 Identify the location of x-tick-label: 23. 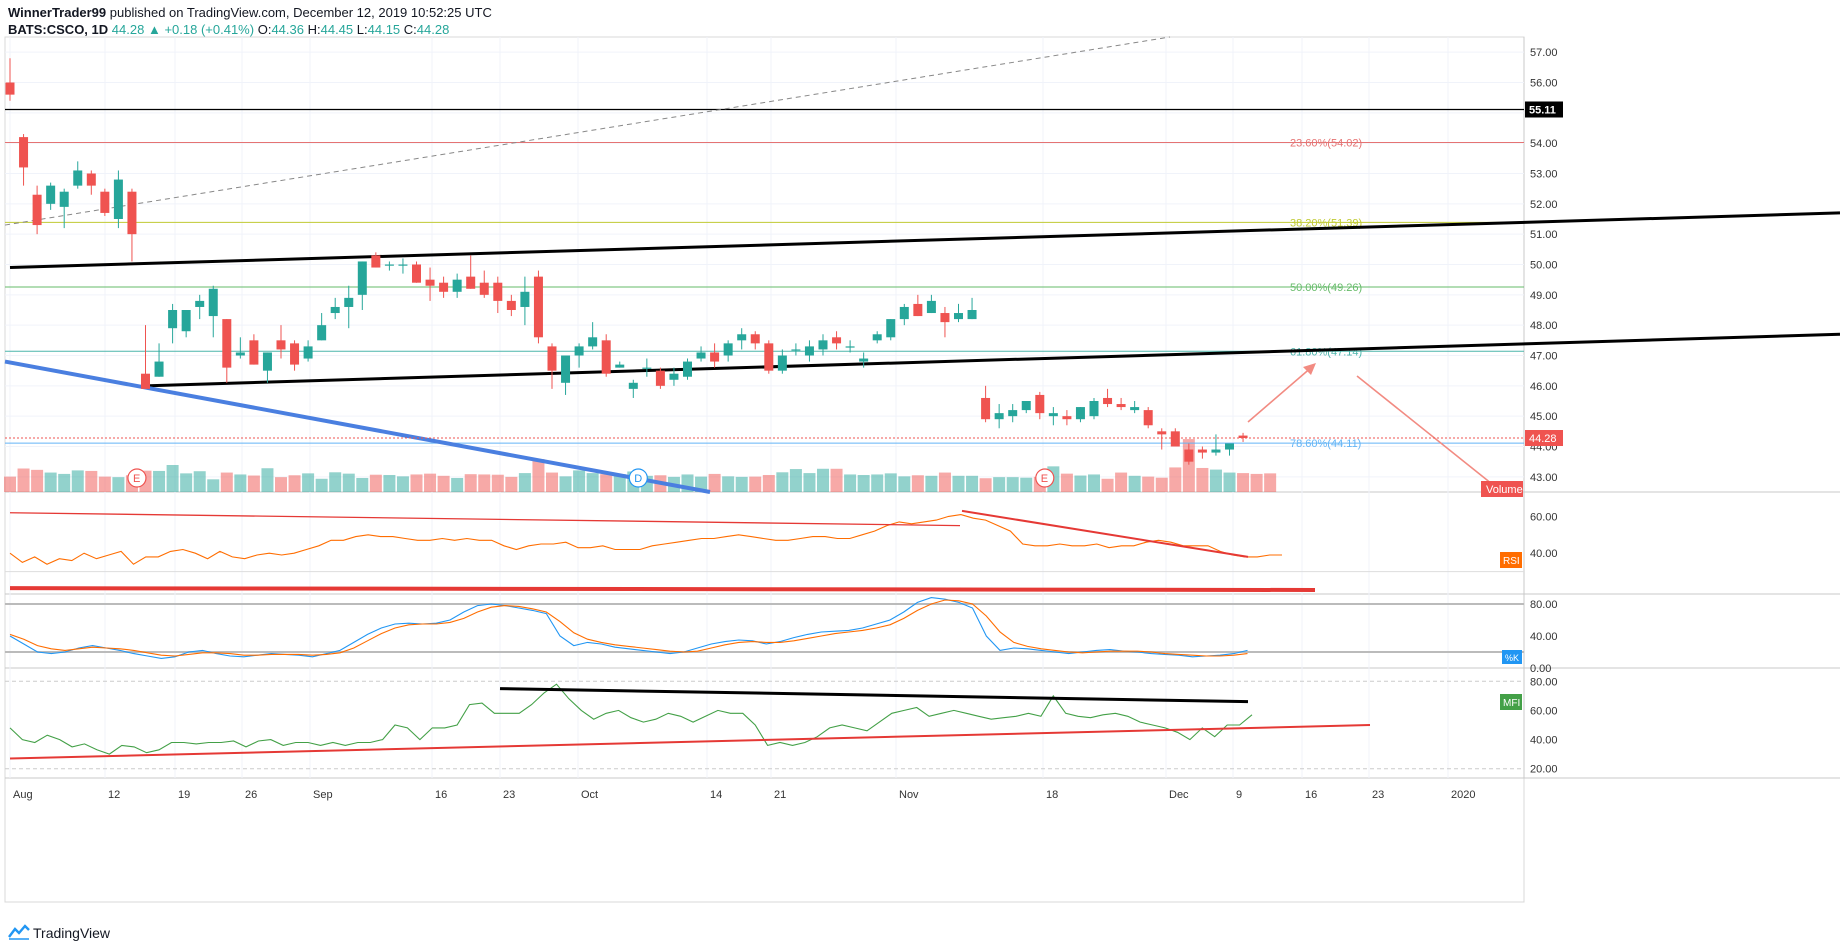
(1378, 795).